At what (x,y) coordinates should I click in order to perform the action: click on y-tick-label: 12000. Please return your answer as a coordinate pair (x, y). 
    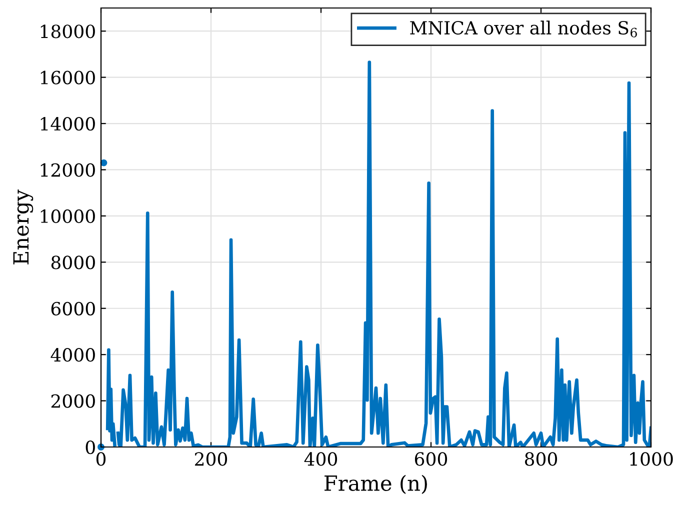
    Looking at the image, I should click on (67, 170).